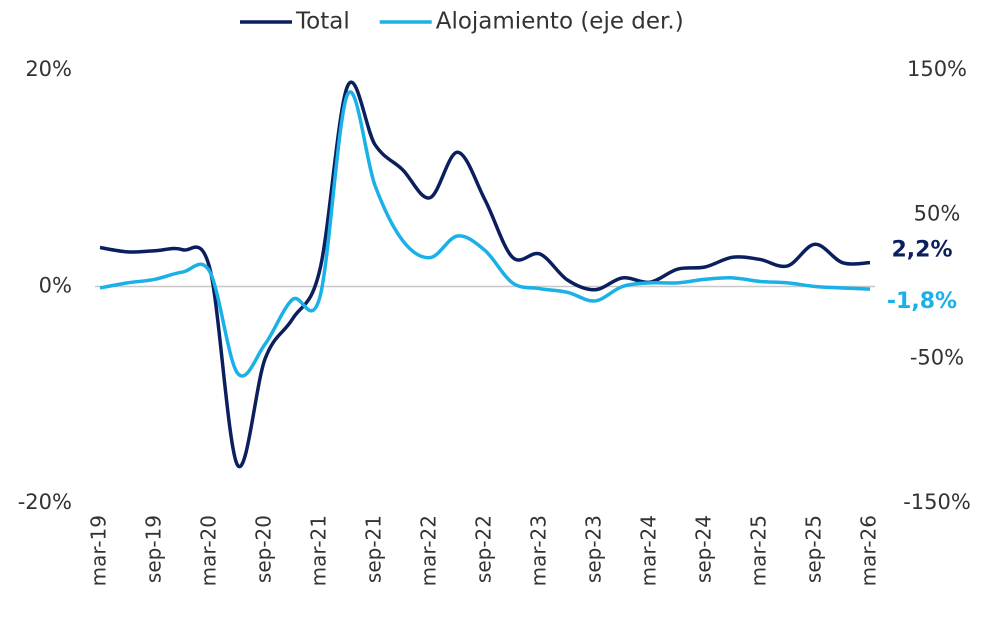 The width and height of the screenshot is (989, 619). Describe the element at coordinates (209, 550) in the screenshot. I see `x-tick-label: mar-20` at that location.